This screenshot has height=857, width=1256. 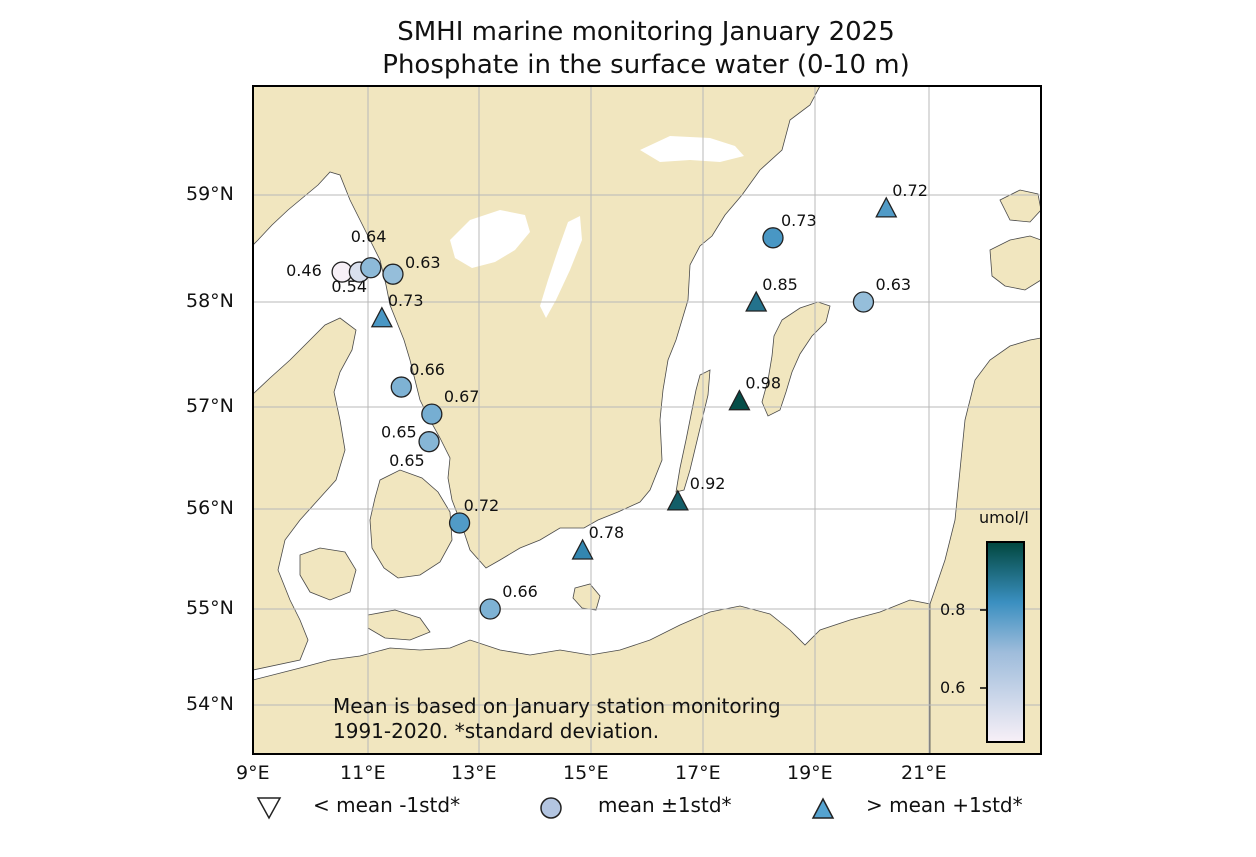 What do you see at coordinates (305, 494) in the screenshot?
I see `land-jutland` at bounding box center [305, 494].